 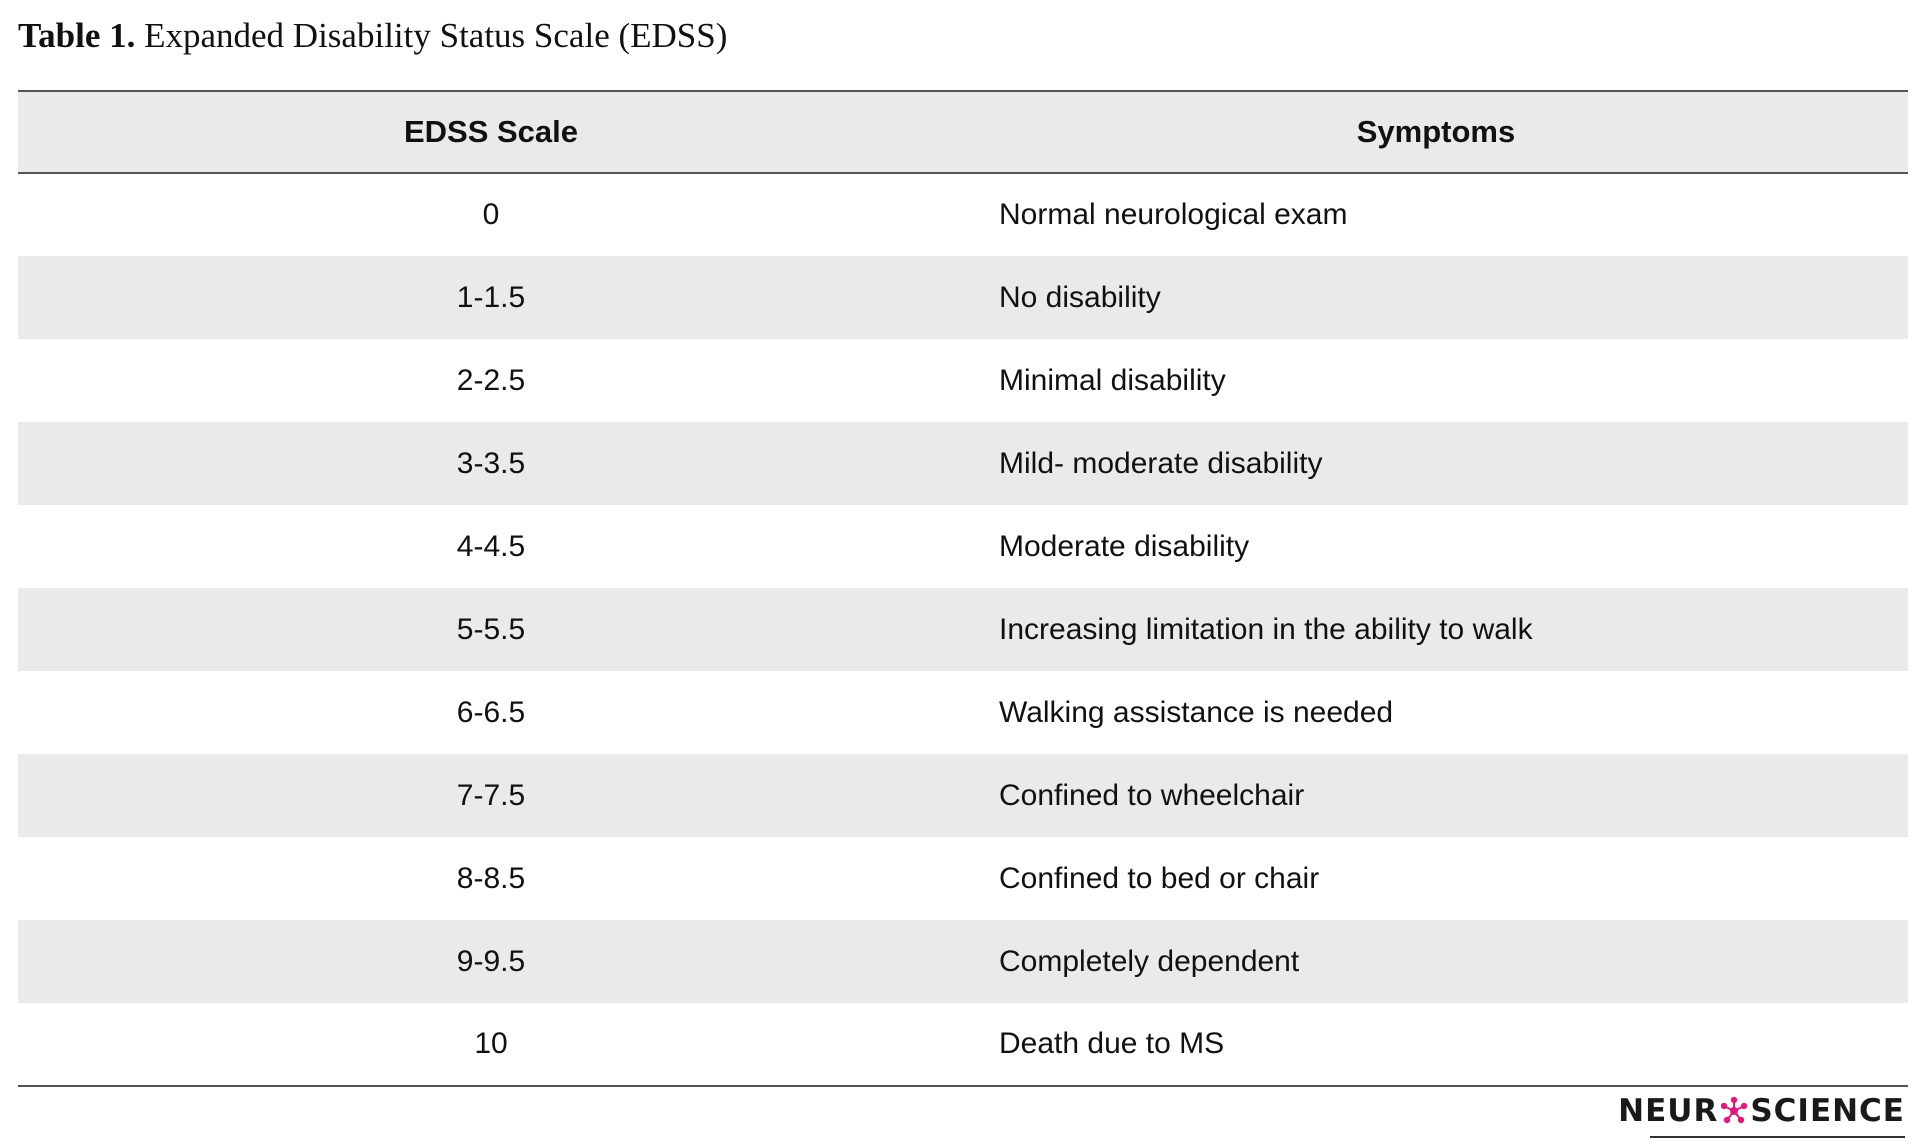 What do you see at coordinates (963, 297) in the screenshot?
I see `table-row: 1-1.5 No disability` at bounding box center [963, 297].